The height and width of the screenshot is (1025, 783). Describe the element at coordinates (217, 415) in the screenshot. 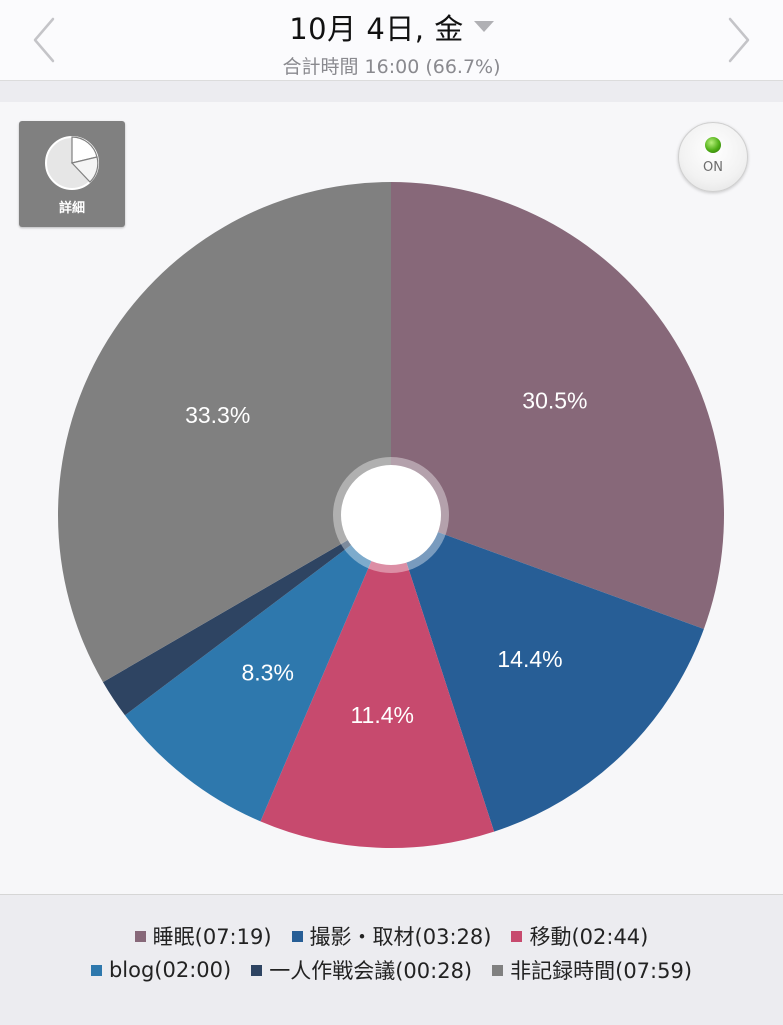

I see `slice-percent-label: 33.3%` at that location.